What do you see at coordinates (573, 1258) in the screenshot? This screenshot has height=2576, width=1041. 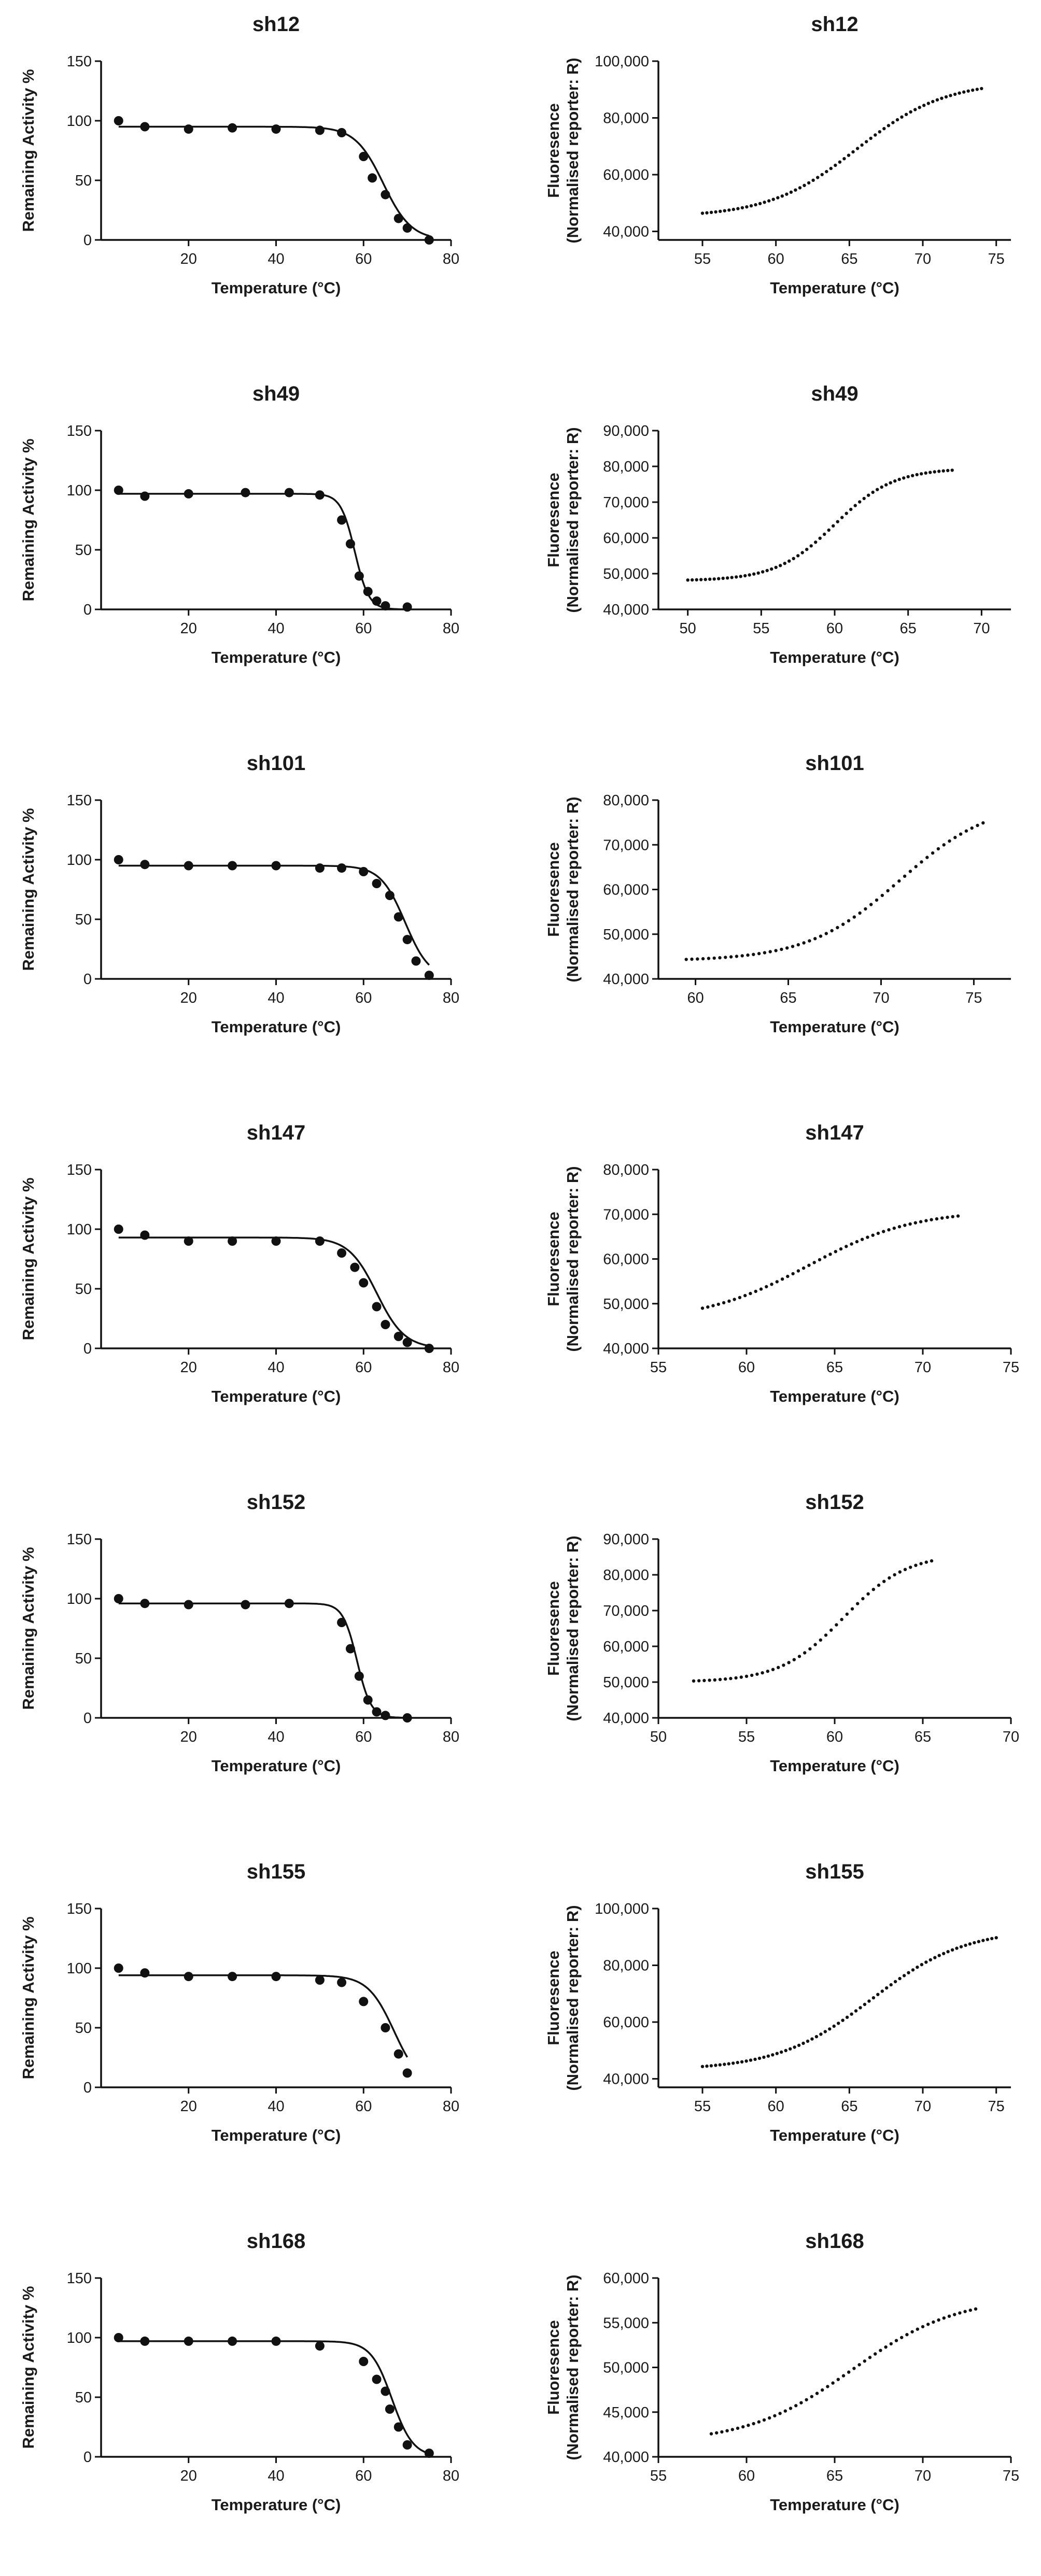 I see `y-axis-label-units: (Normalised reporter: R)` at bounding box center [573, 1258].